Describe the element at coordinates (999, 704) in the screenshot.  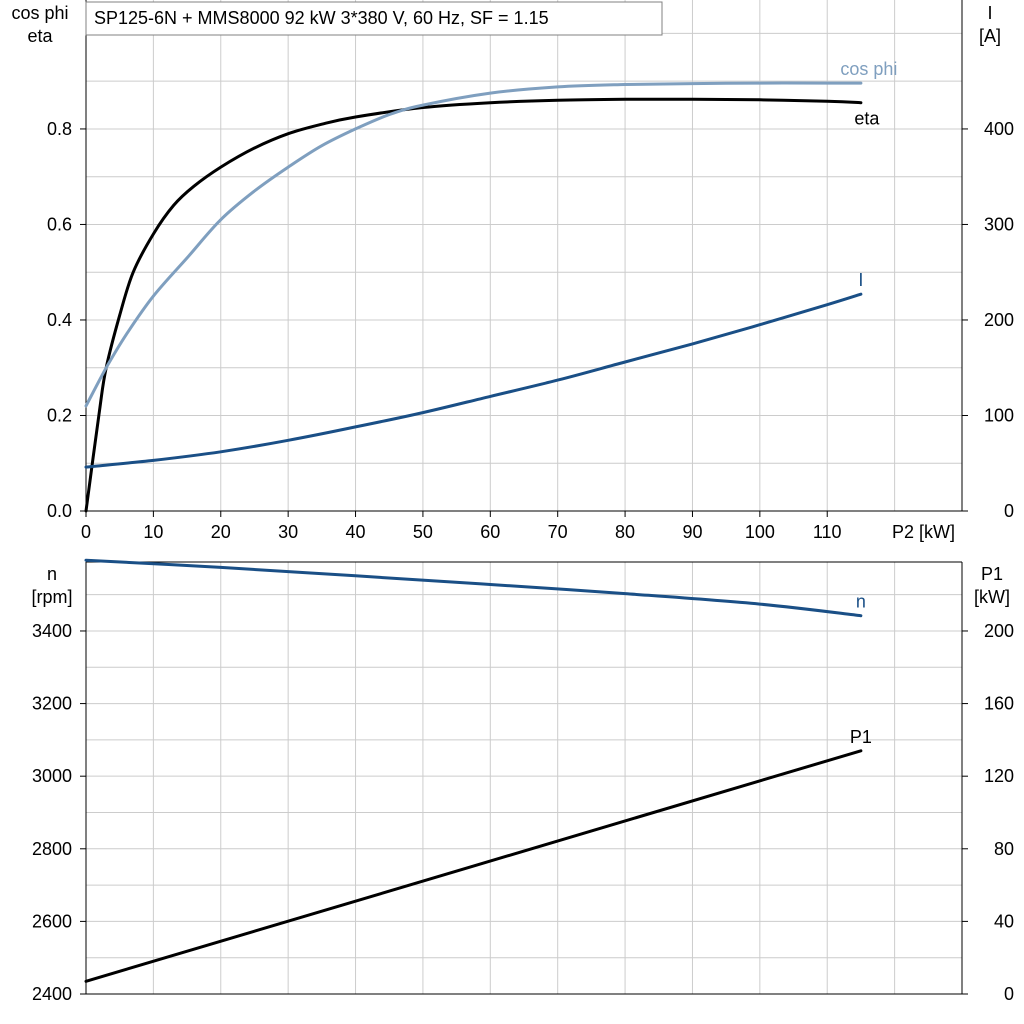
I see `y-right-tick-label: 160` at that location.